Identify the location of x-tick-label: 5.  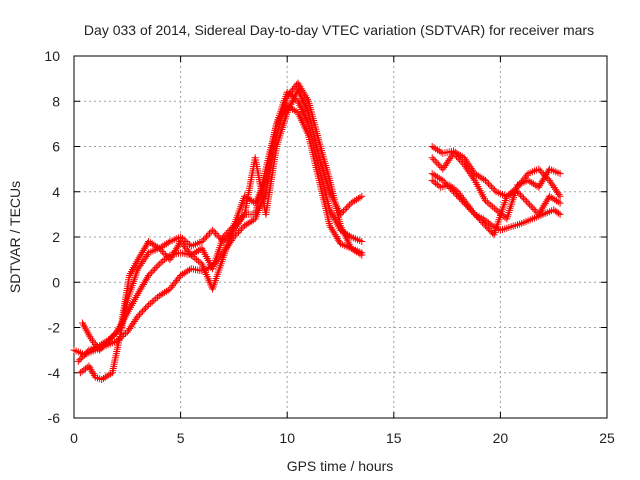
(181, 438).